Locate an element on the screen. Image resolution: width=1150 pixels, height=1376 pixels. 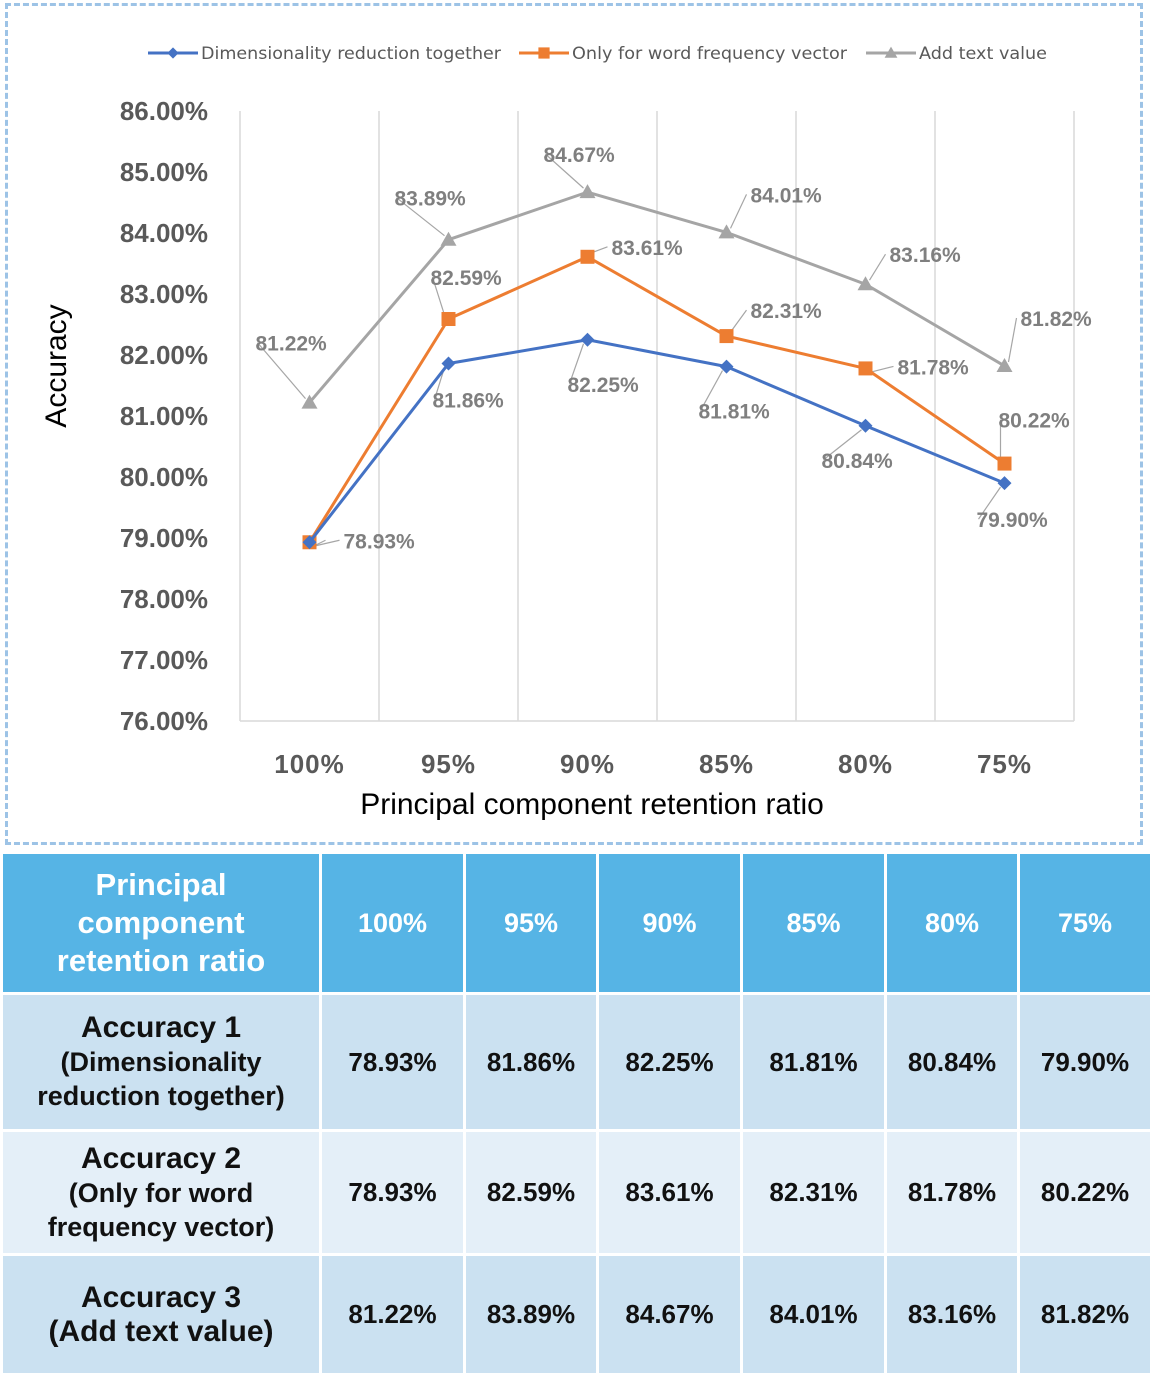
table-cell: 79.90% is located at coordinates (1083, 1062).